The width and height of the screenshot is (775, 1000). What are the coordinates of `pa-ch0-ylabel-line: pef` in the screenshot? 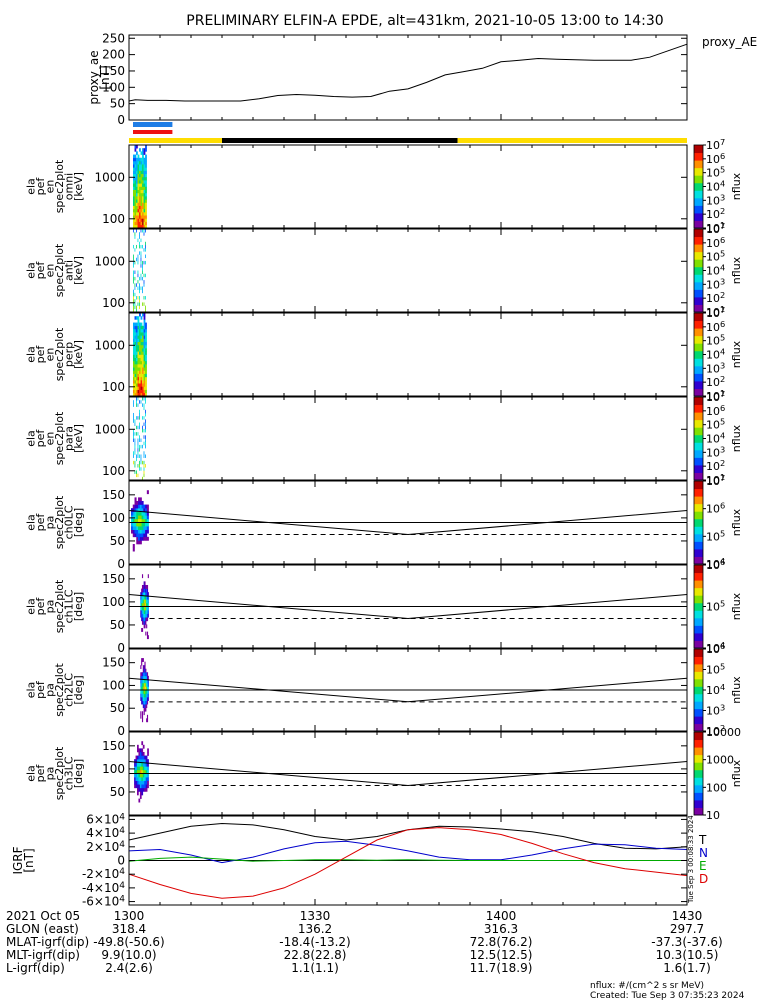 It's located at (40, 522).